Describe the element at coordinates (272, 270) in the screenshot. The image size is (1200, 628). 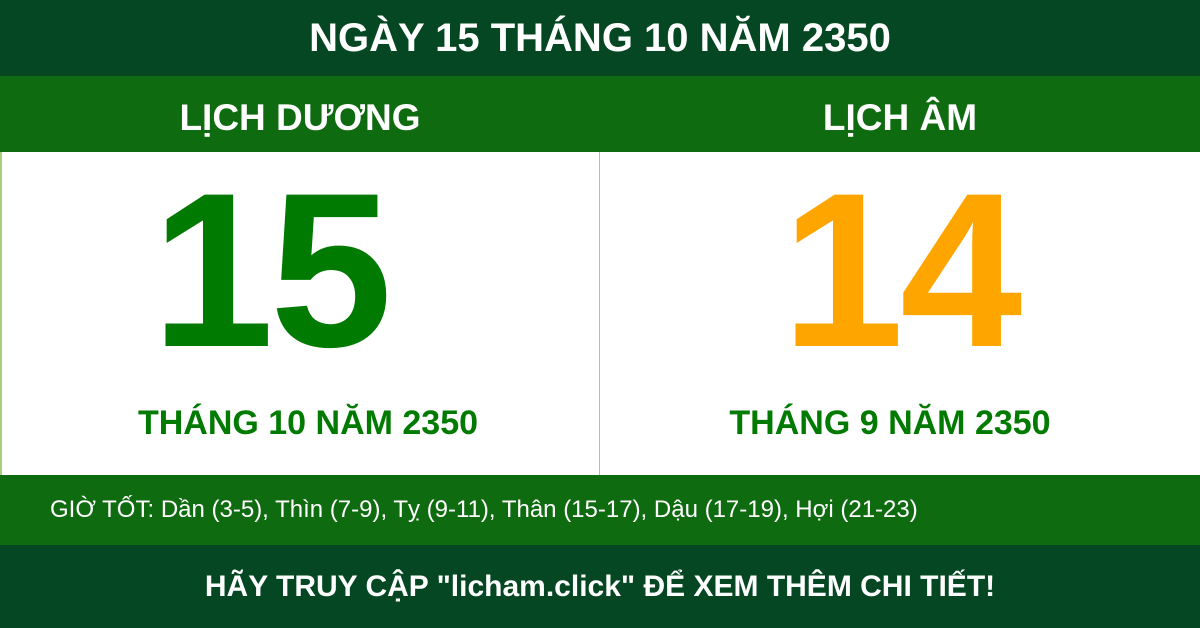
I see `solar-day: 15` at that location.